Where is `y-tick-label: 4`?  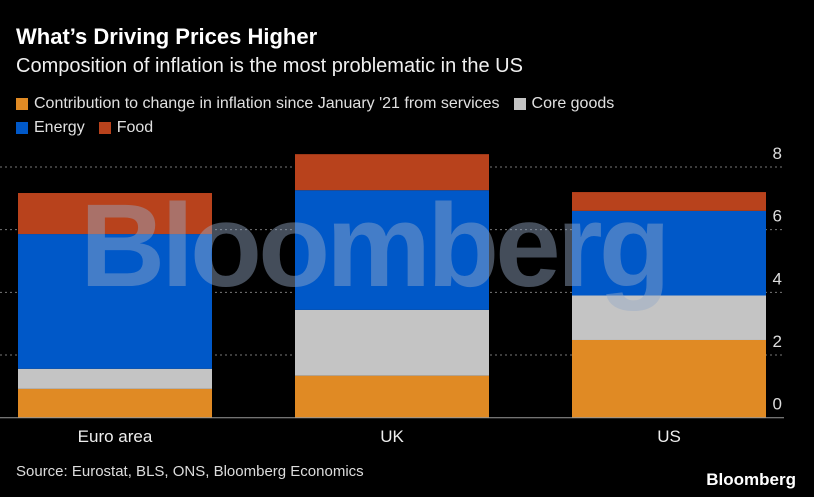
y-tick-label: 4 is located at coordinates (777, 278).